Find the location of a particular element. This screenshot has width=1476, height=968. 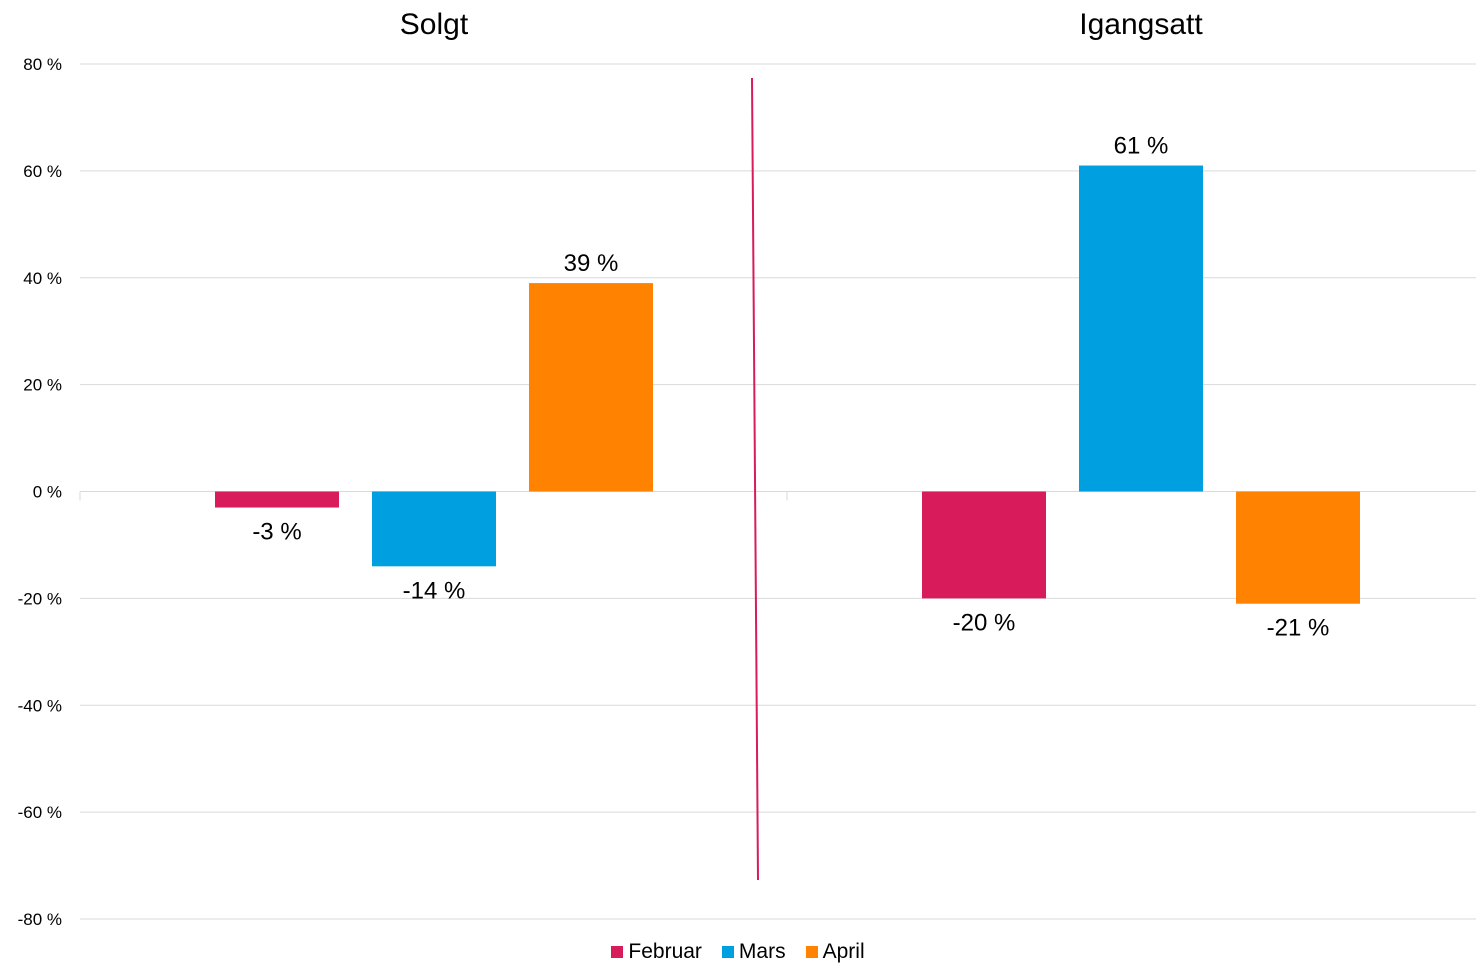

y-tick-label: -60 % is located at coordinates (40, 812).